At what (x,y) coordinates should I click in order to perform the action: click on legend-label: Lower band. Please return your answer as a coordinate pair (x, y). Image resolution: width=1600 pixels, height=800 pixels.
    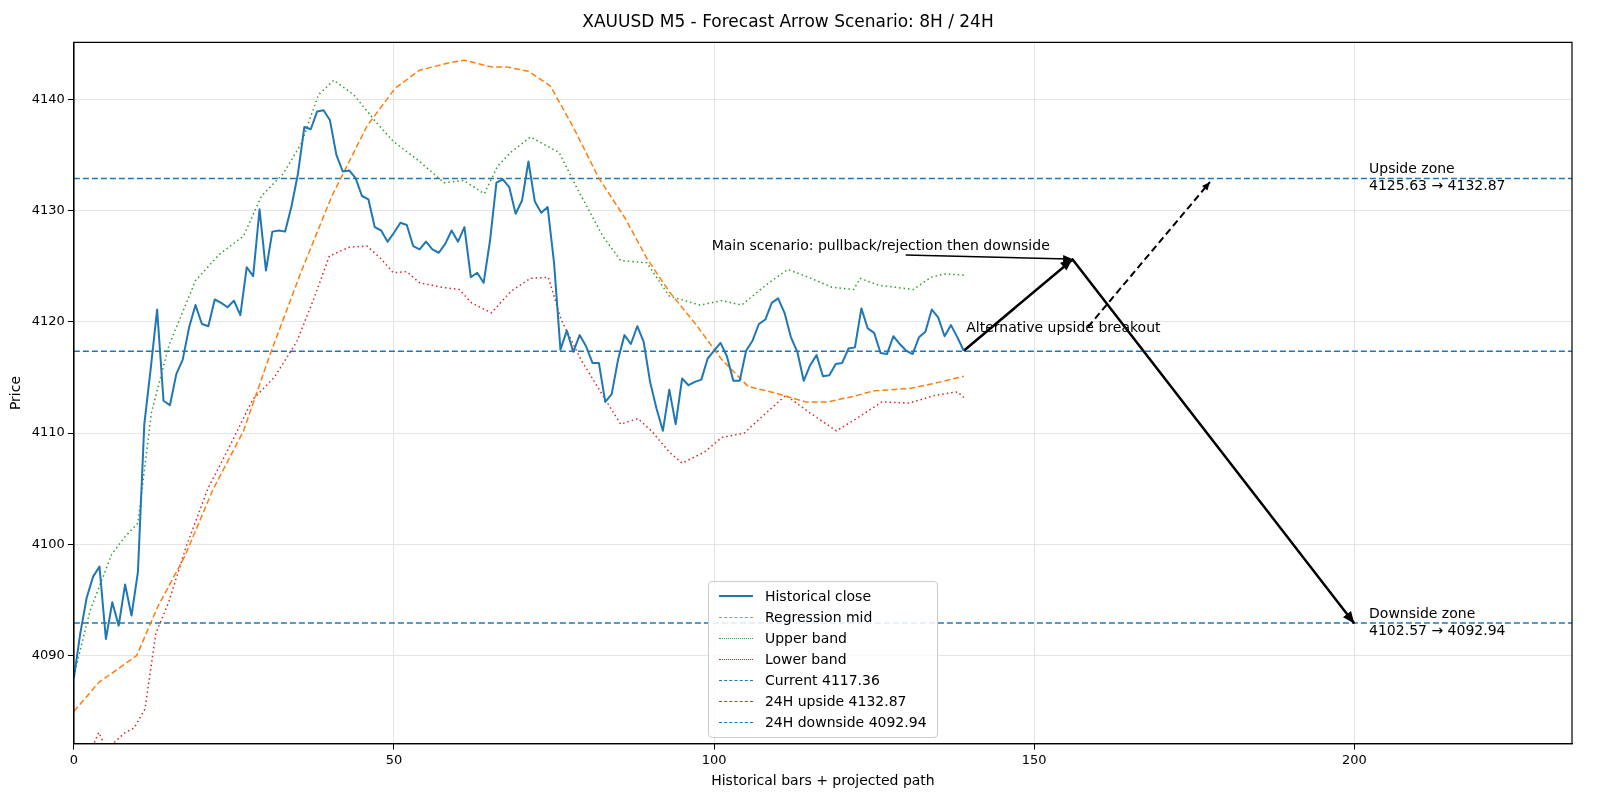
    Looking at the image, I should click on (805, 659).